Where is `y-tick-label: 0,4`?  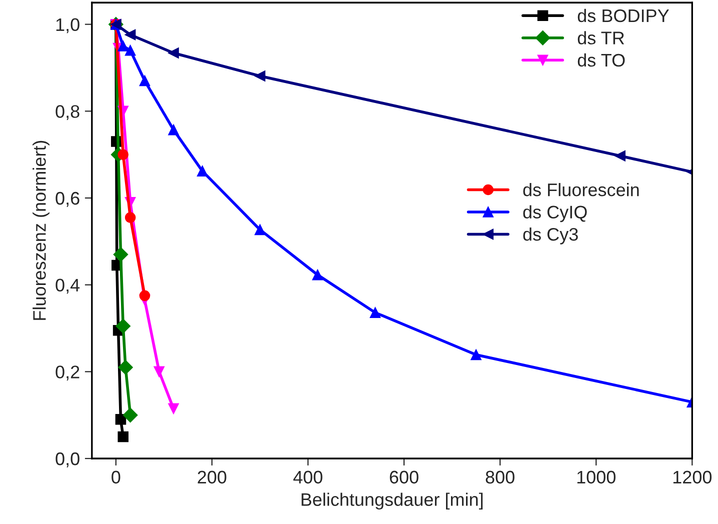
y-tick-label: 0,4 is located at coordinates (68, 286).